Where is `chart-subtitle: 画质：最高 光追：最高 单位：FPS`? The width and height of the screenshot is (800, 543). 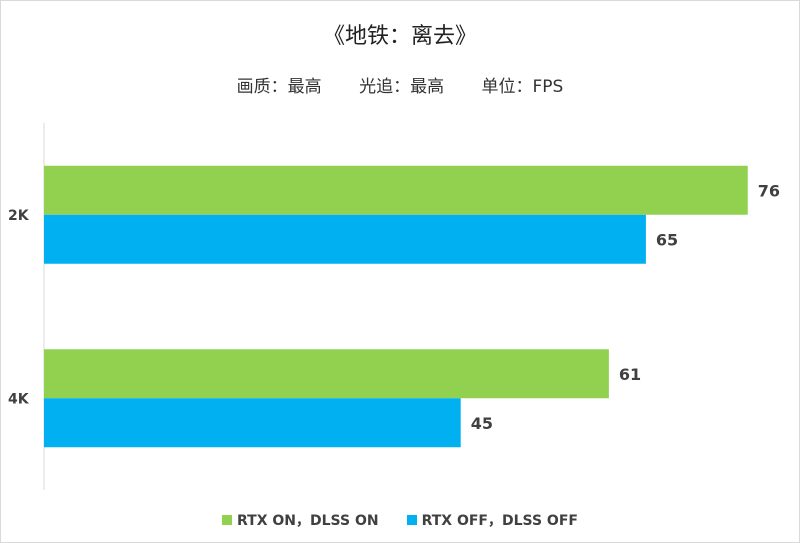
chart-subtitle: 画质：最高 光追：最高 单位：FPS is located at coordinates (400, 84).